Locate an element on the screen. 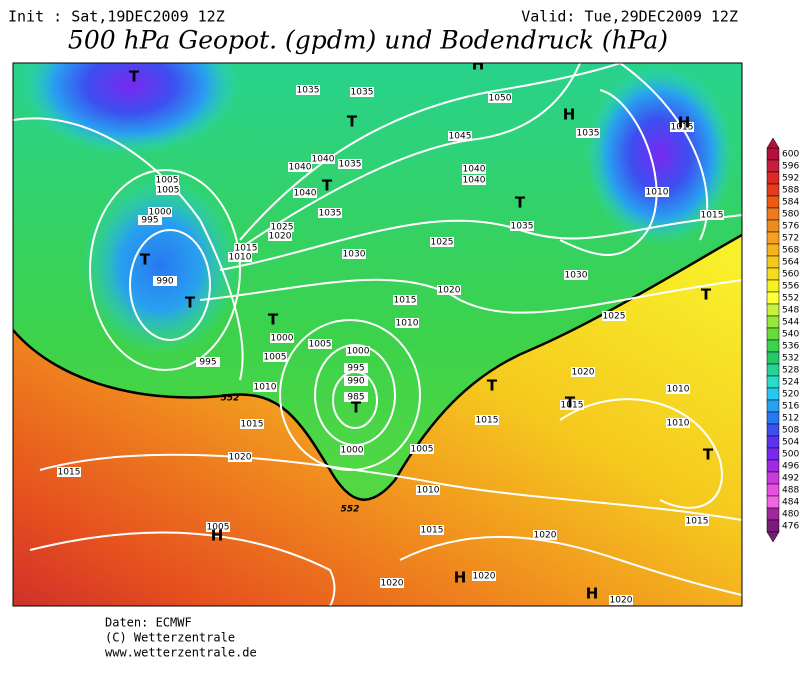  isobar-label: 1015 is located at coordinates (682, 128).